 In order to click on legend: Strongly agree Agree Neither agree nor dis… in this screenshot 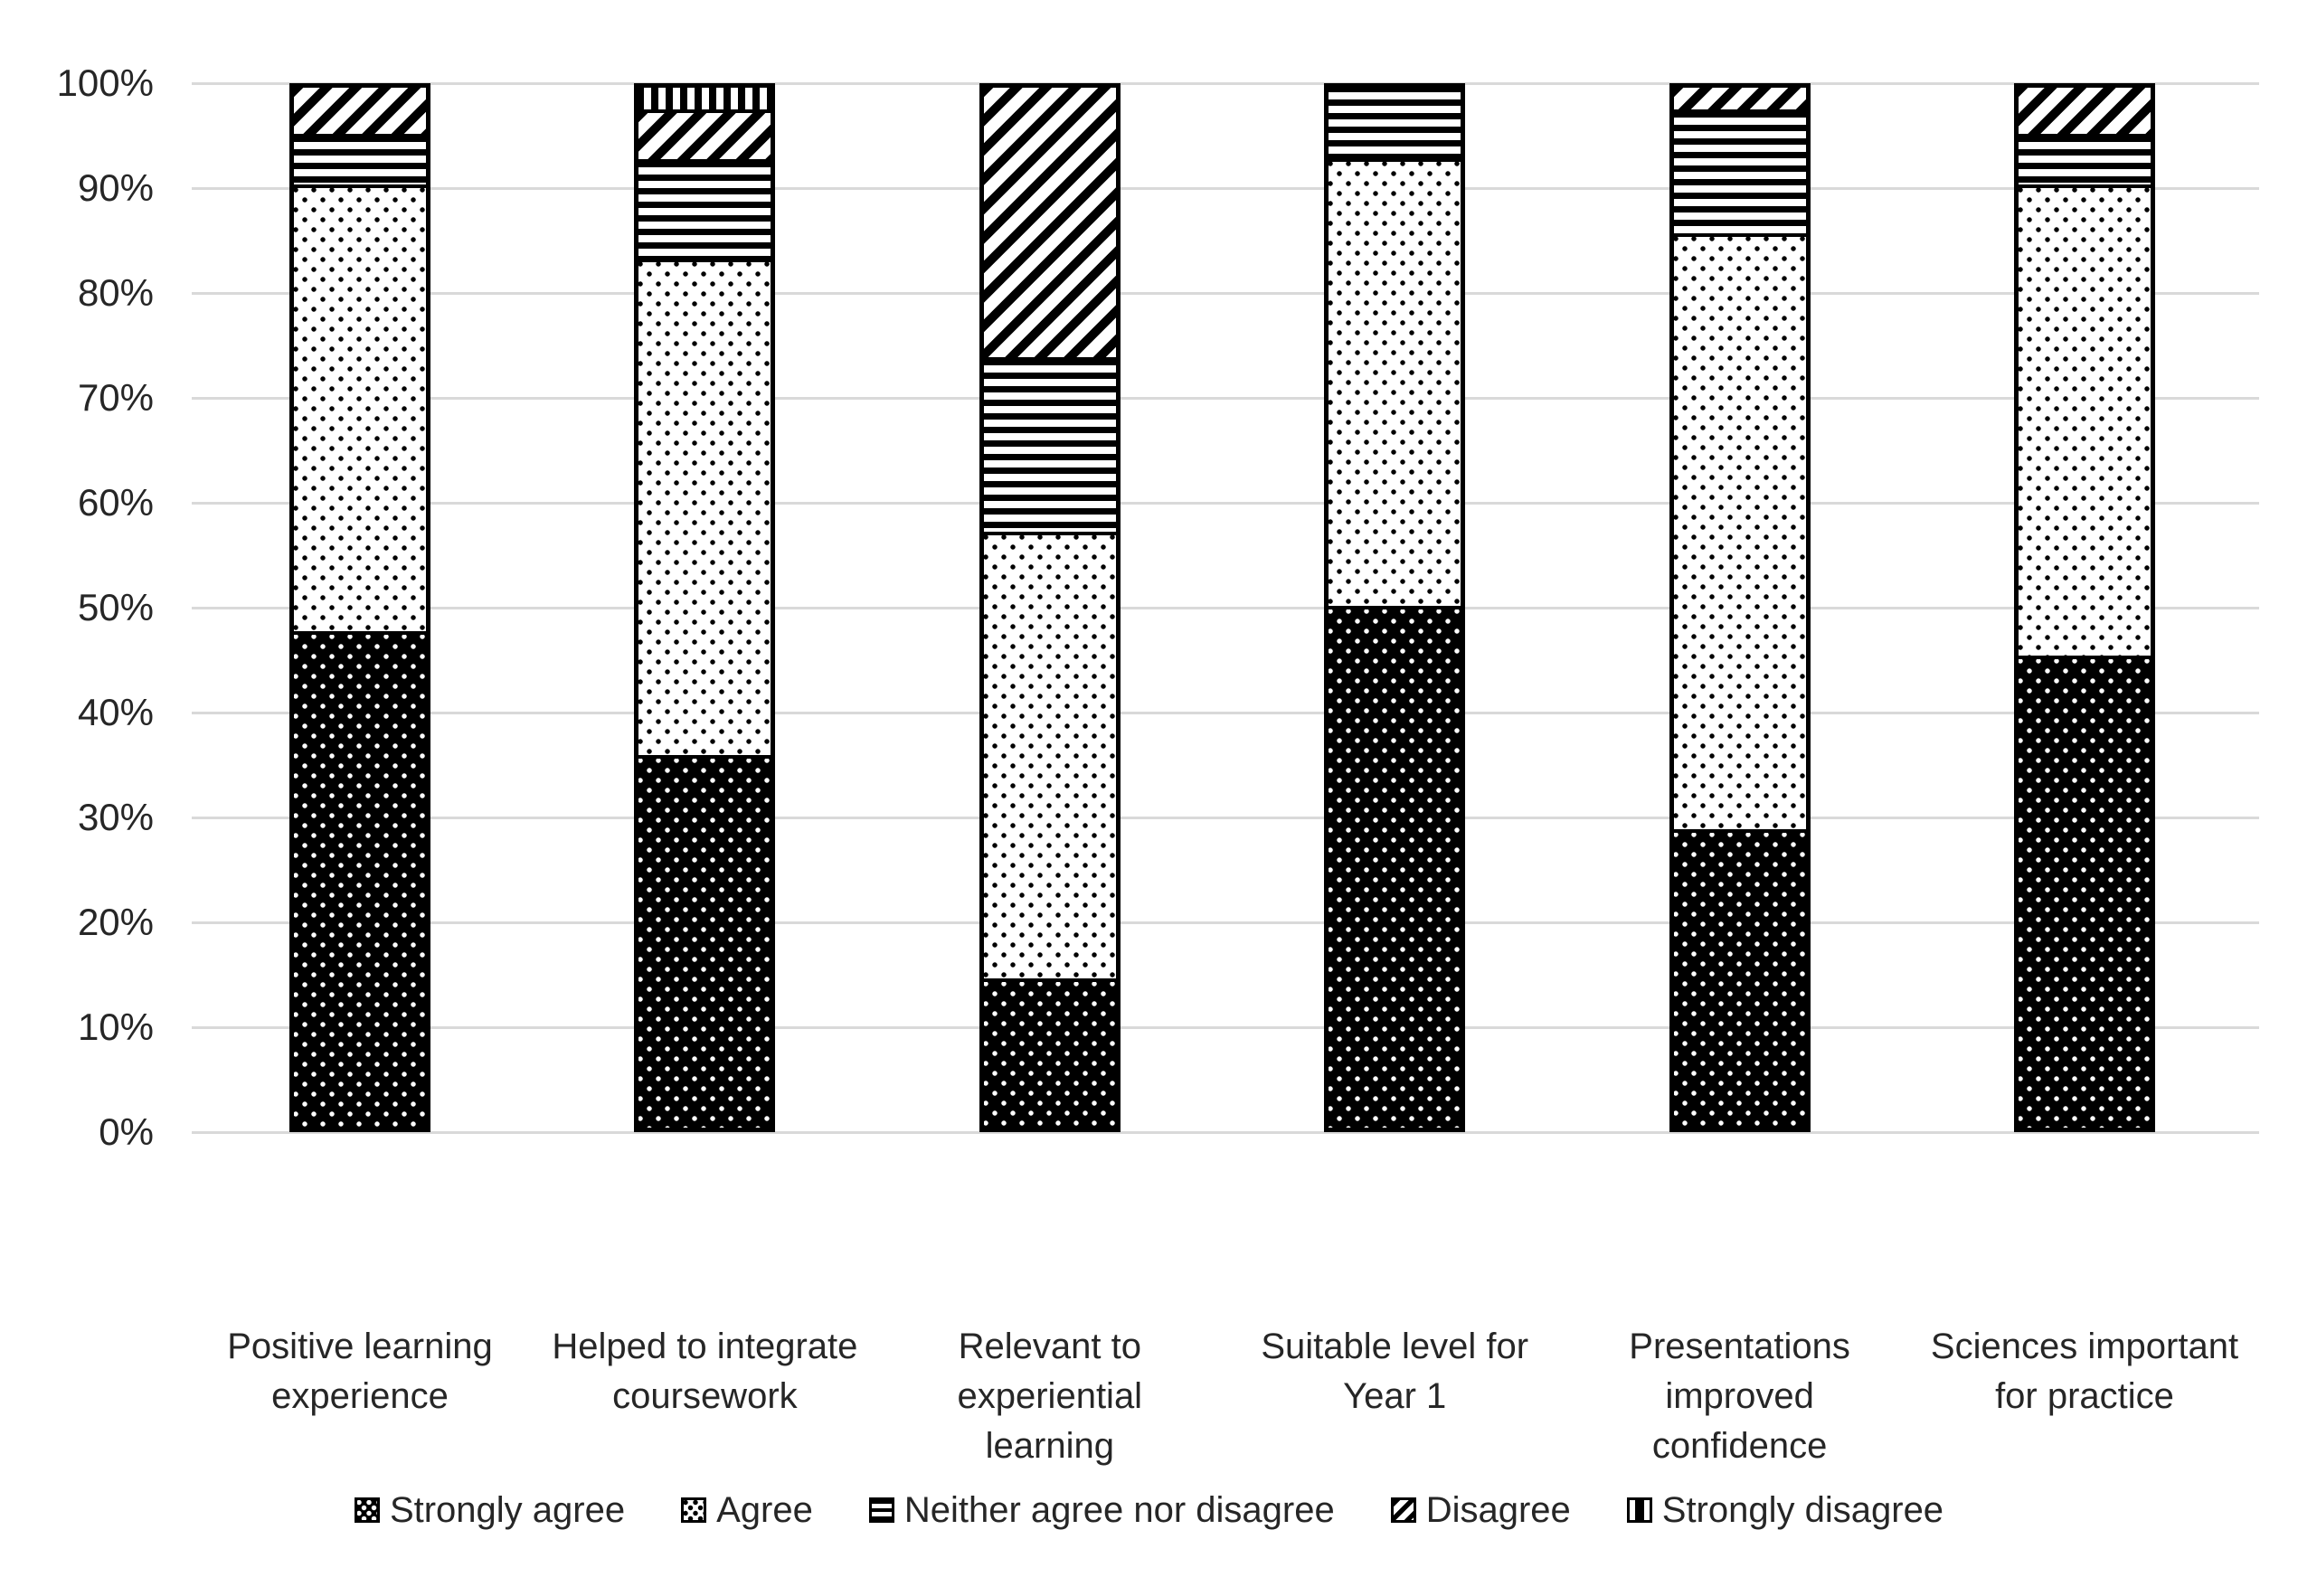, I will do `click(1149, 1510)`.